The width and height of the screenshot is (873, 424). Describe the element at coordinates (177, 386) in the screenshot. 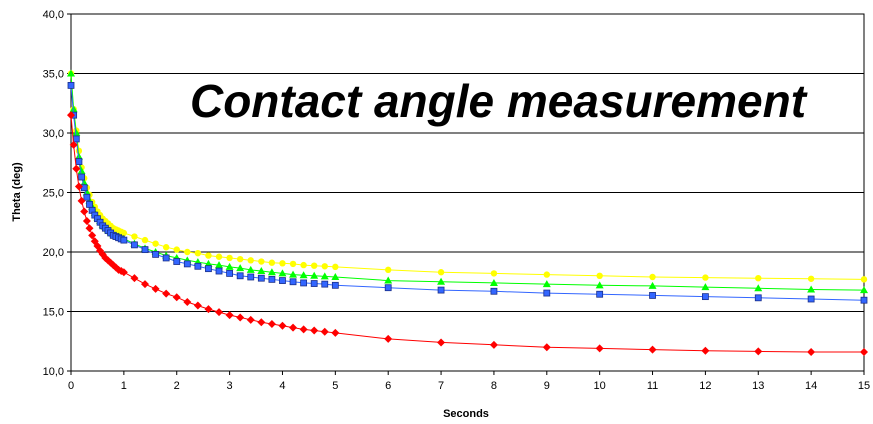

I see `x-tick-label: 2` at that location.